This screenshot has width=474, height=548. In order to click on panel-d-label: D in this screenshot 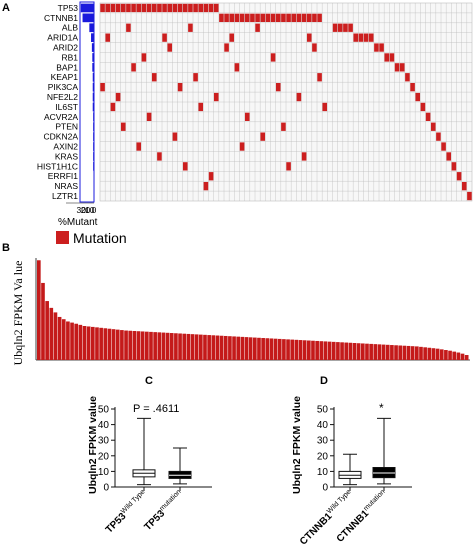, I will do `click(324, 381)`.